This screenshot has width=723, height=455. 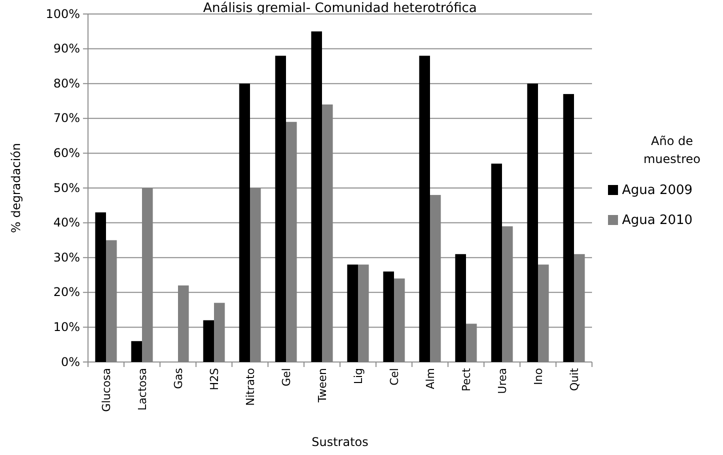 What do you see at coordinates (106, 390) in the screenshot?
I see `x-tick-label: Glucosa` at bounding box center [106, 390].